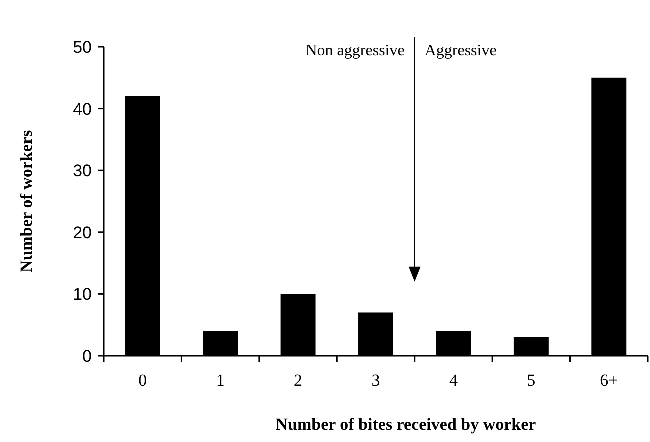 This screenshot has width=650, height=442. Describe the element at coordinates (609, 380) in the screenshot. I see `x-tick-label: 6+` at that location.